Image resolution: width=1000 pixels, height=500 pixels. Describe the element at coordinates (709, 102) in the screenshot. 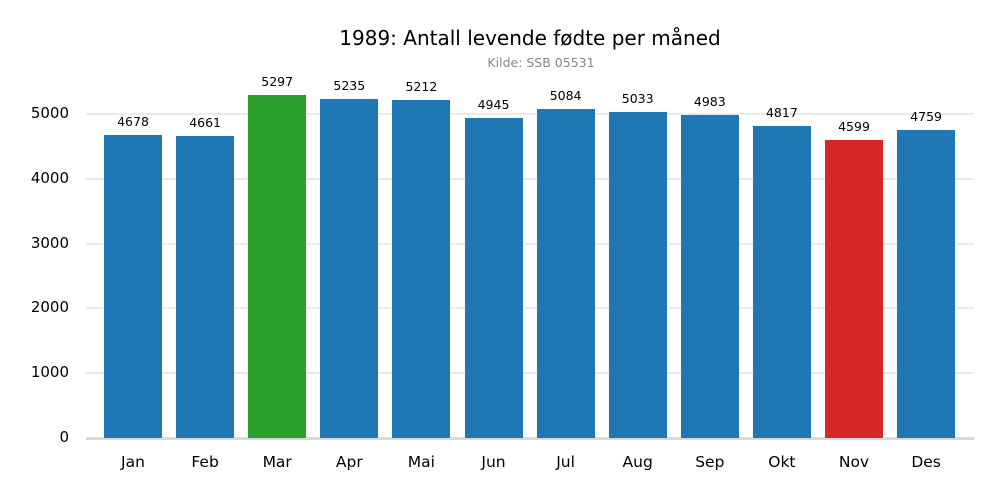

I see `bar-value-label: 4983` at that location.